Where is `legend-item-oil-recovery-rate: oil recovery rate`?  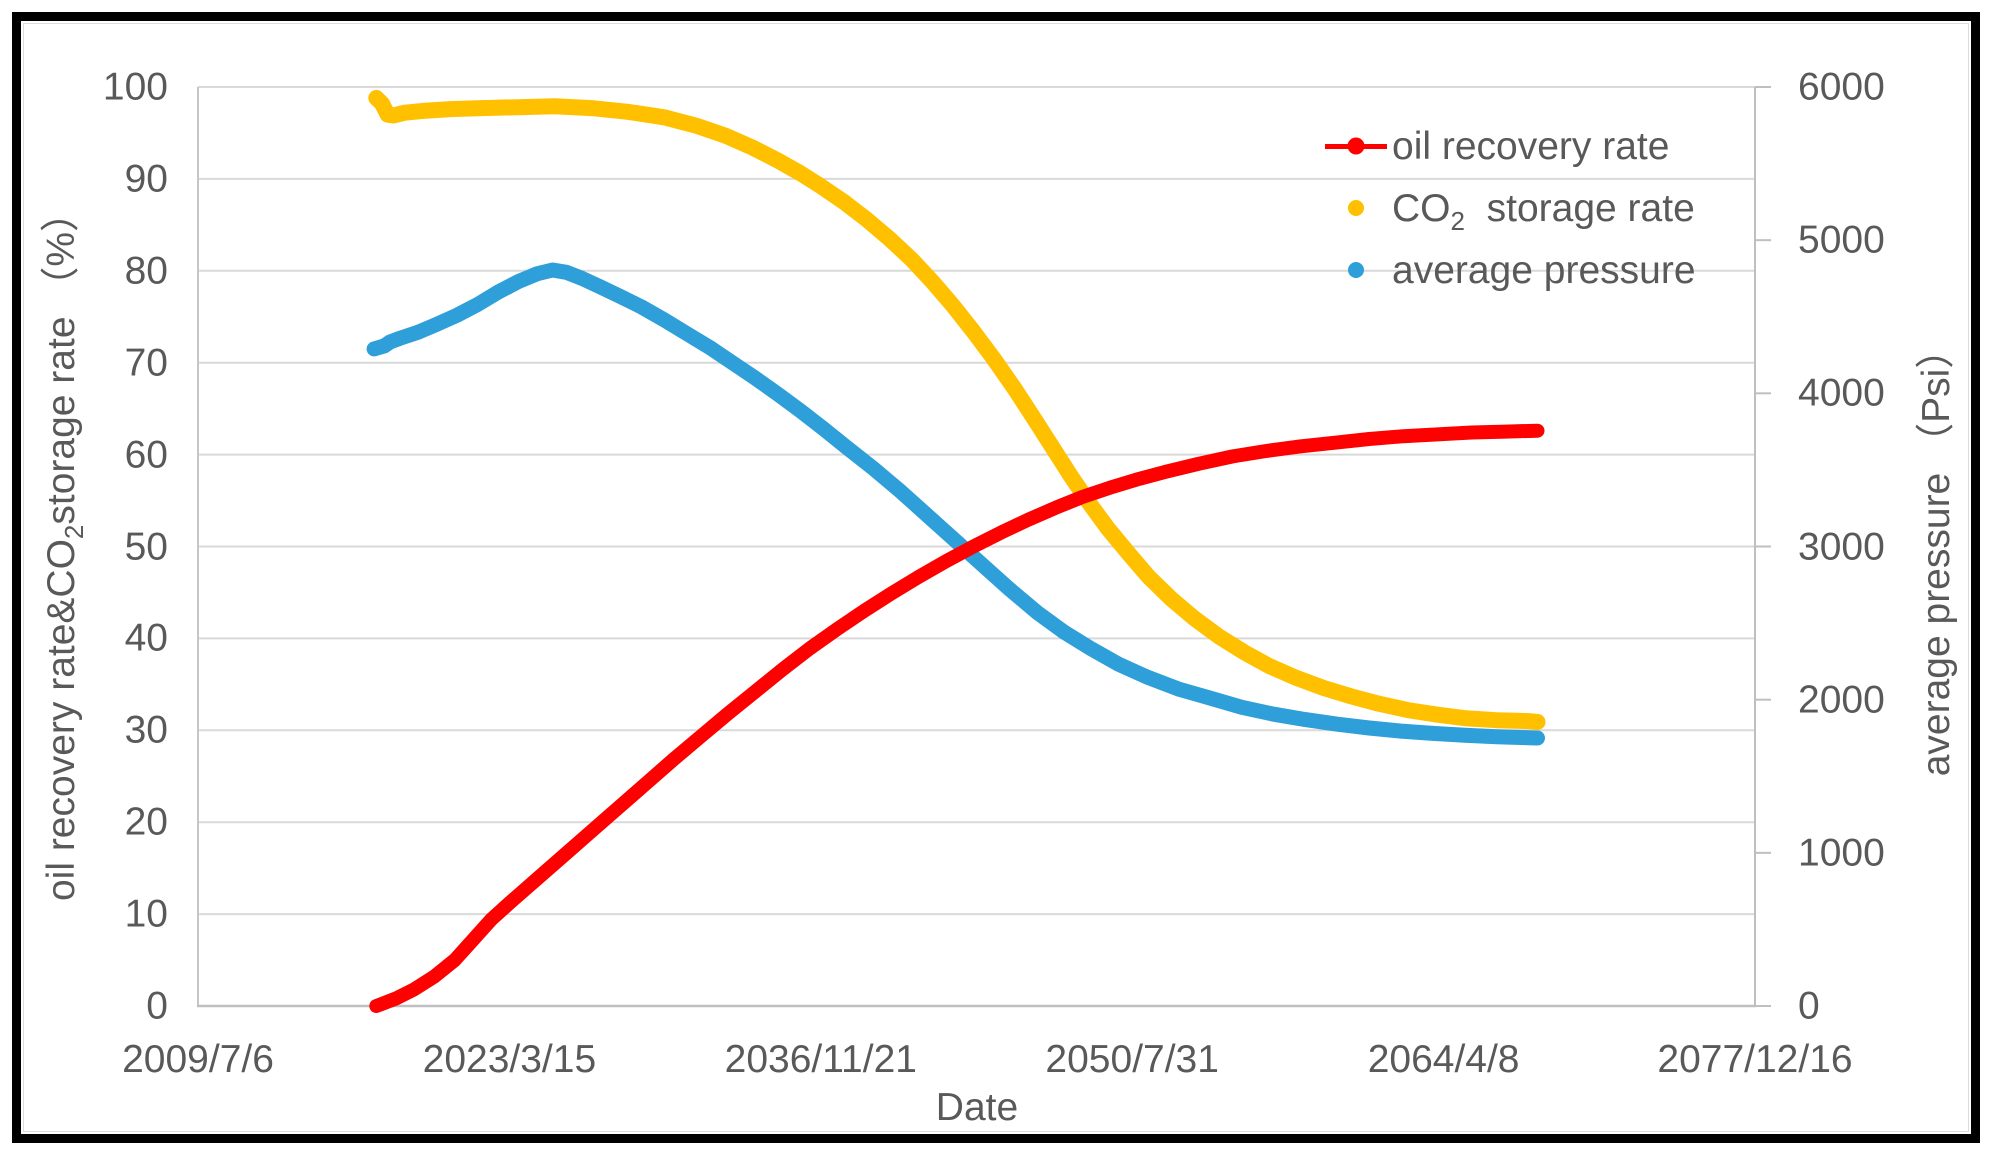 legend-item-oil-recovery-rate: oil recovery rate is located at coordinates (1510, 146).